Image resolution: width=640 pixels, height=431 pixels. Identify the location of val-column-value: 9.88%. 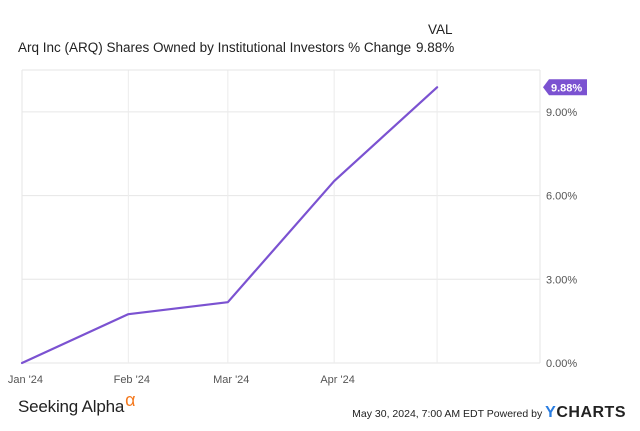
(435, 47).